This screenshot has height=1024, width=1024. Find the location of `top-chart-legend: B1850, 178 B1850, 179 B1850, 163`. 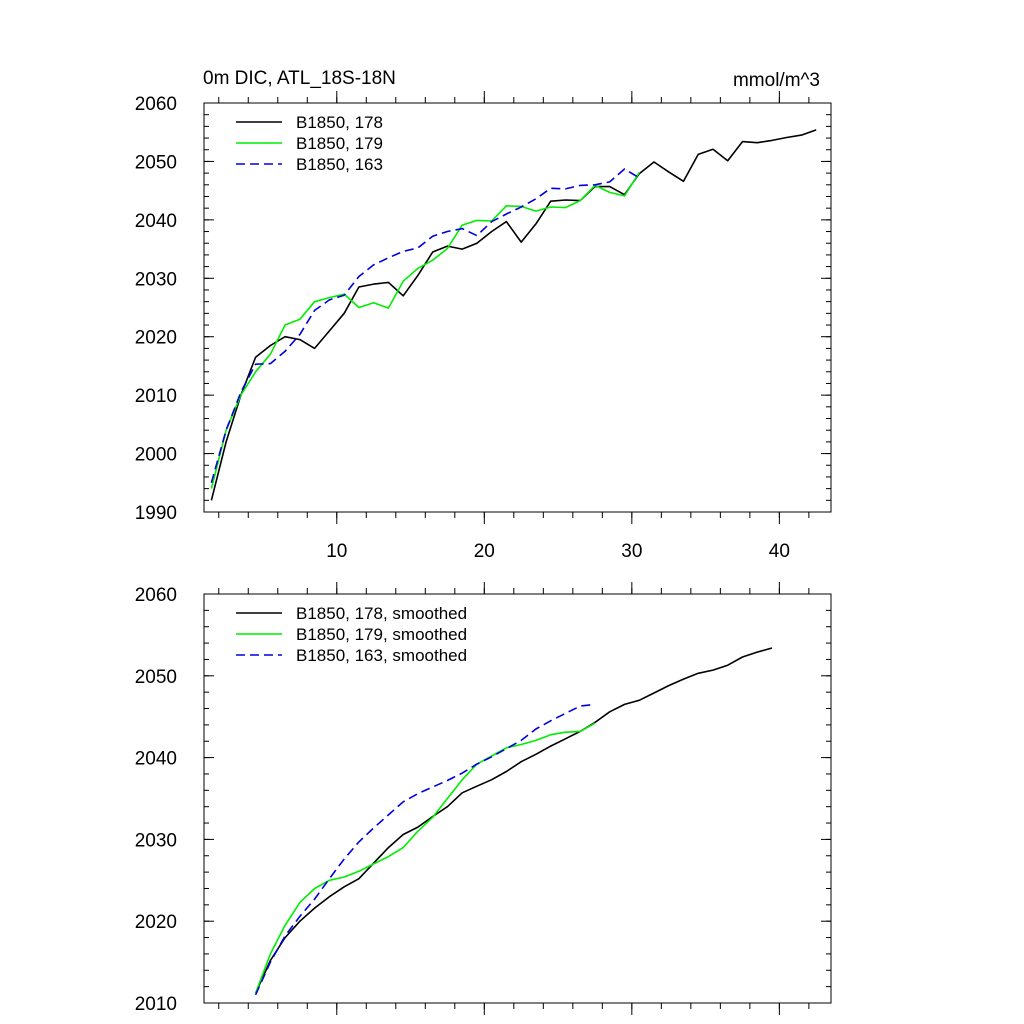

top-chart-legend: B1850, 178 B1850, 179 B1850, 163 is located at coordinates (309, 143).